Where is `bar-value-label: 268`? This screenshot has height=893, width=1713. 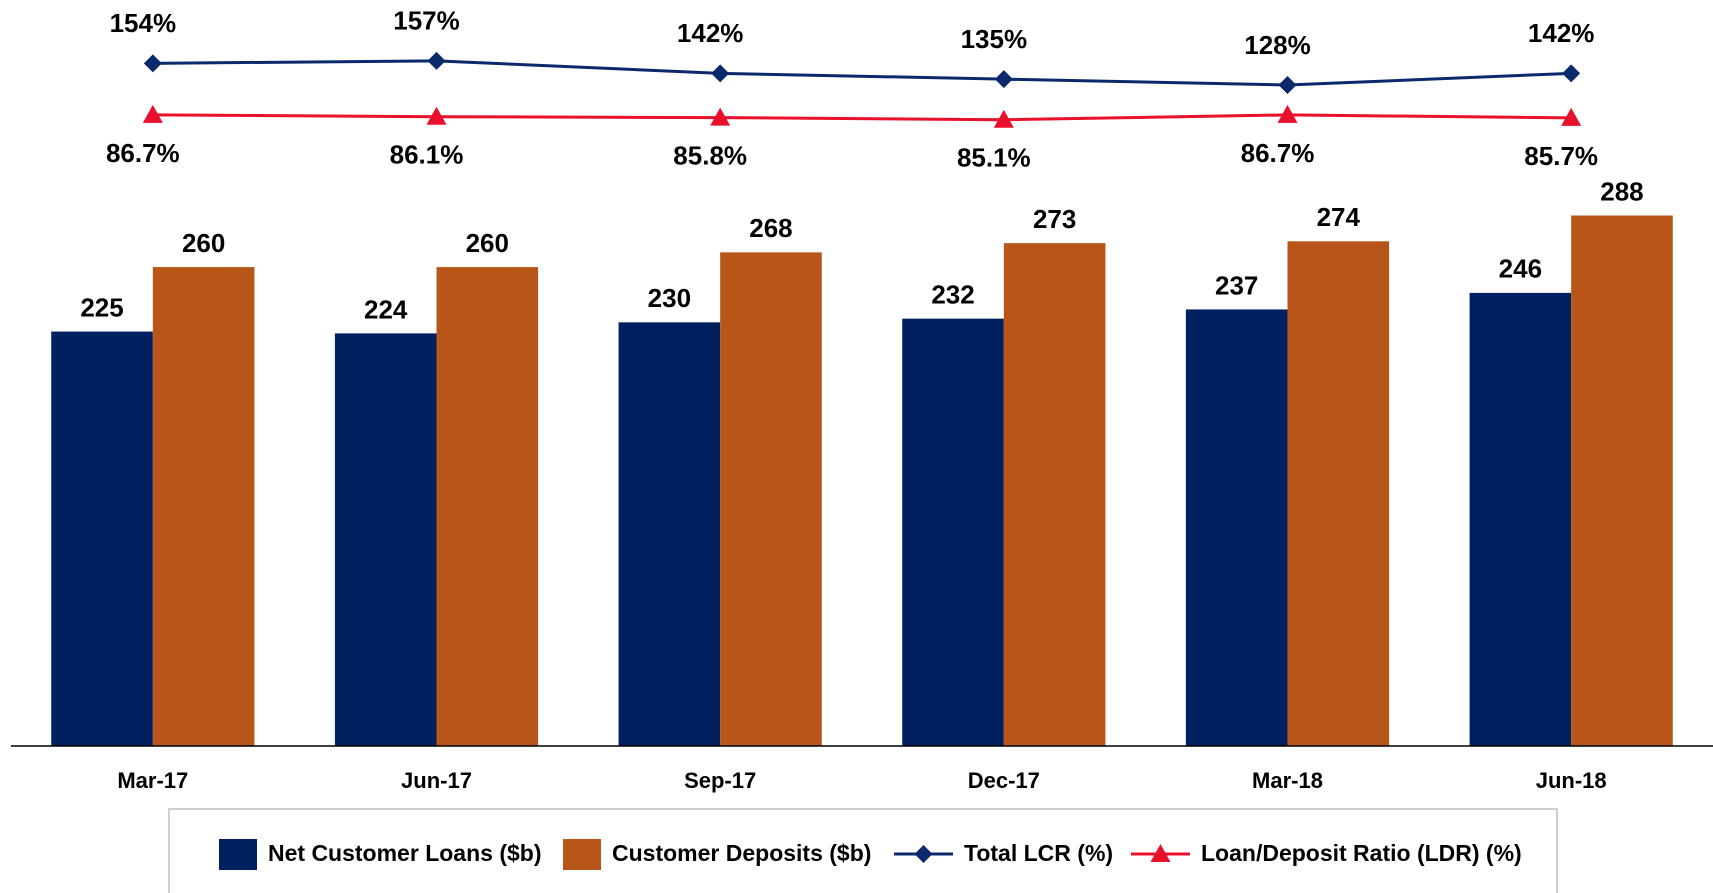
bar-value-label: 268 is located at coordinates (770, 228).